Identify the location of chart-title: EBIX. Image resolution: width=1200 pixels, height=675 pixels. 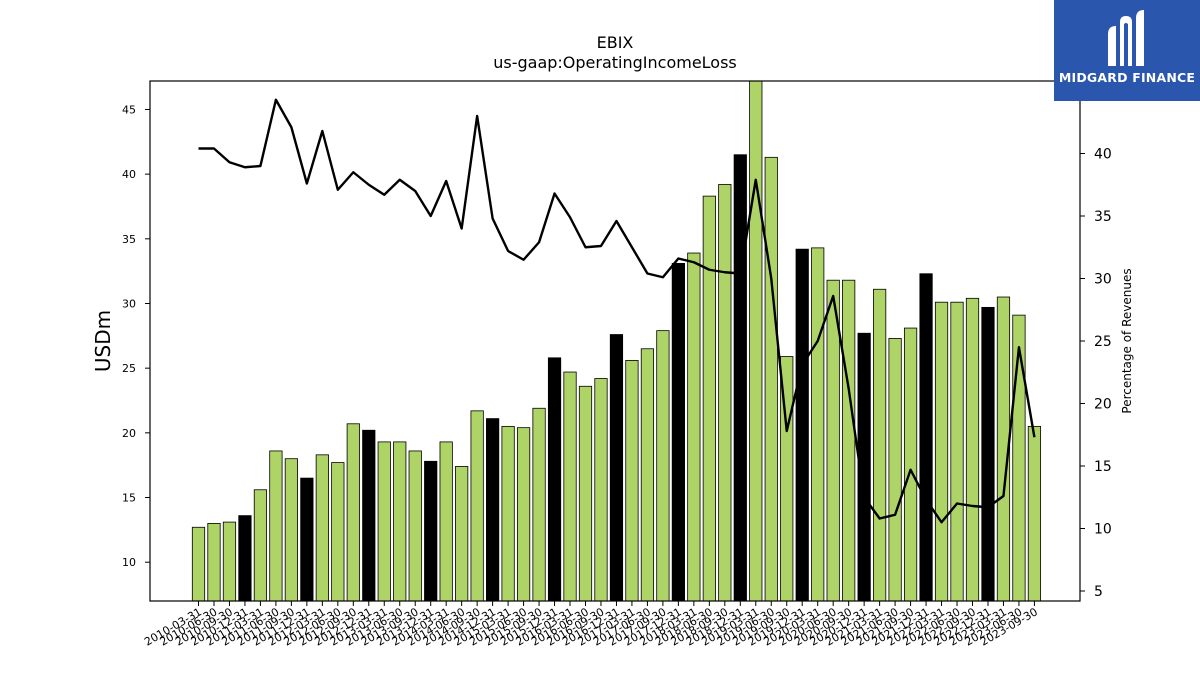
(615, 42).